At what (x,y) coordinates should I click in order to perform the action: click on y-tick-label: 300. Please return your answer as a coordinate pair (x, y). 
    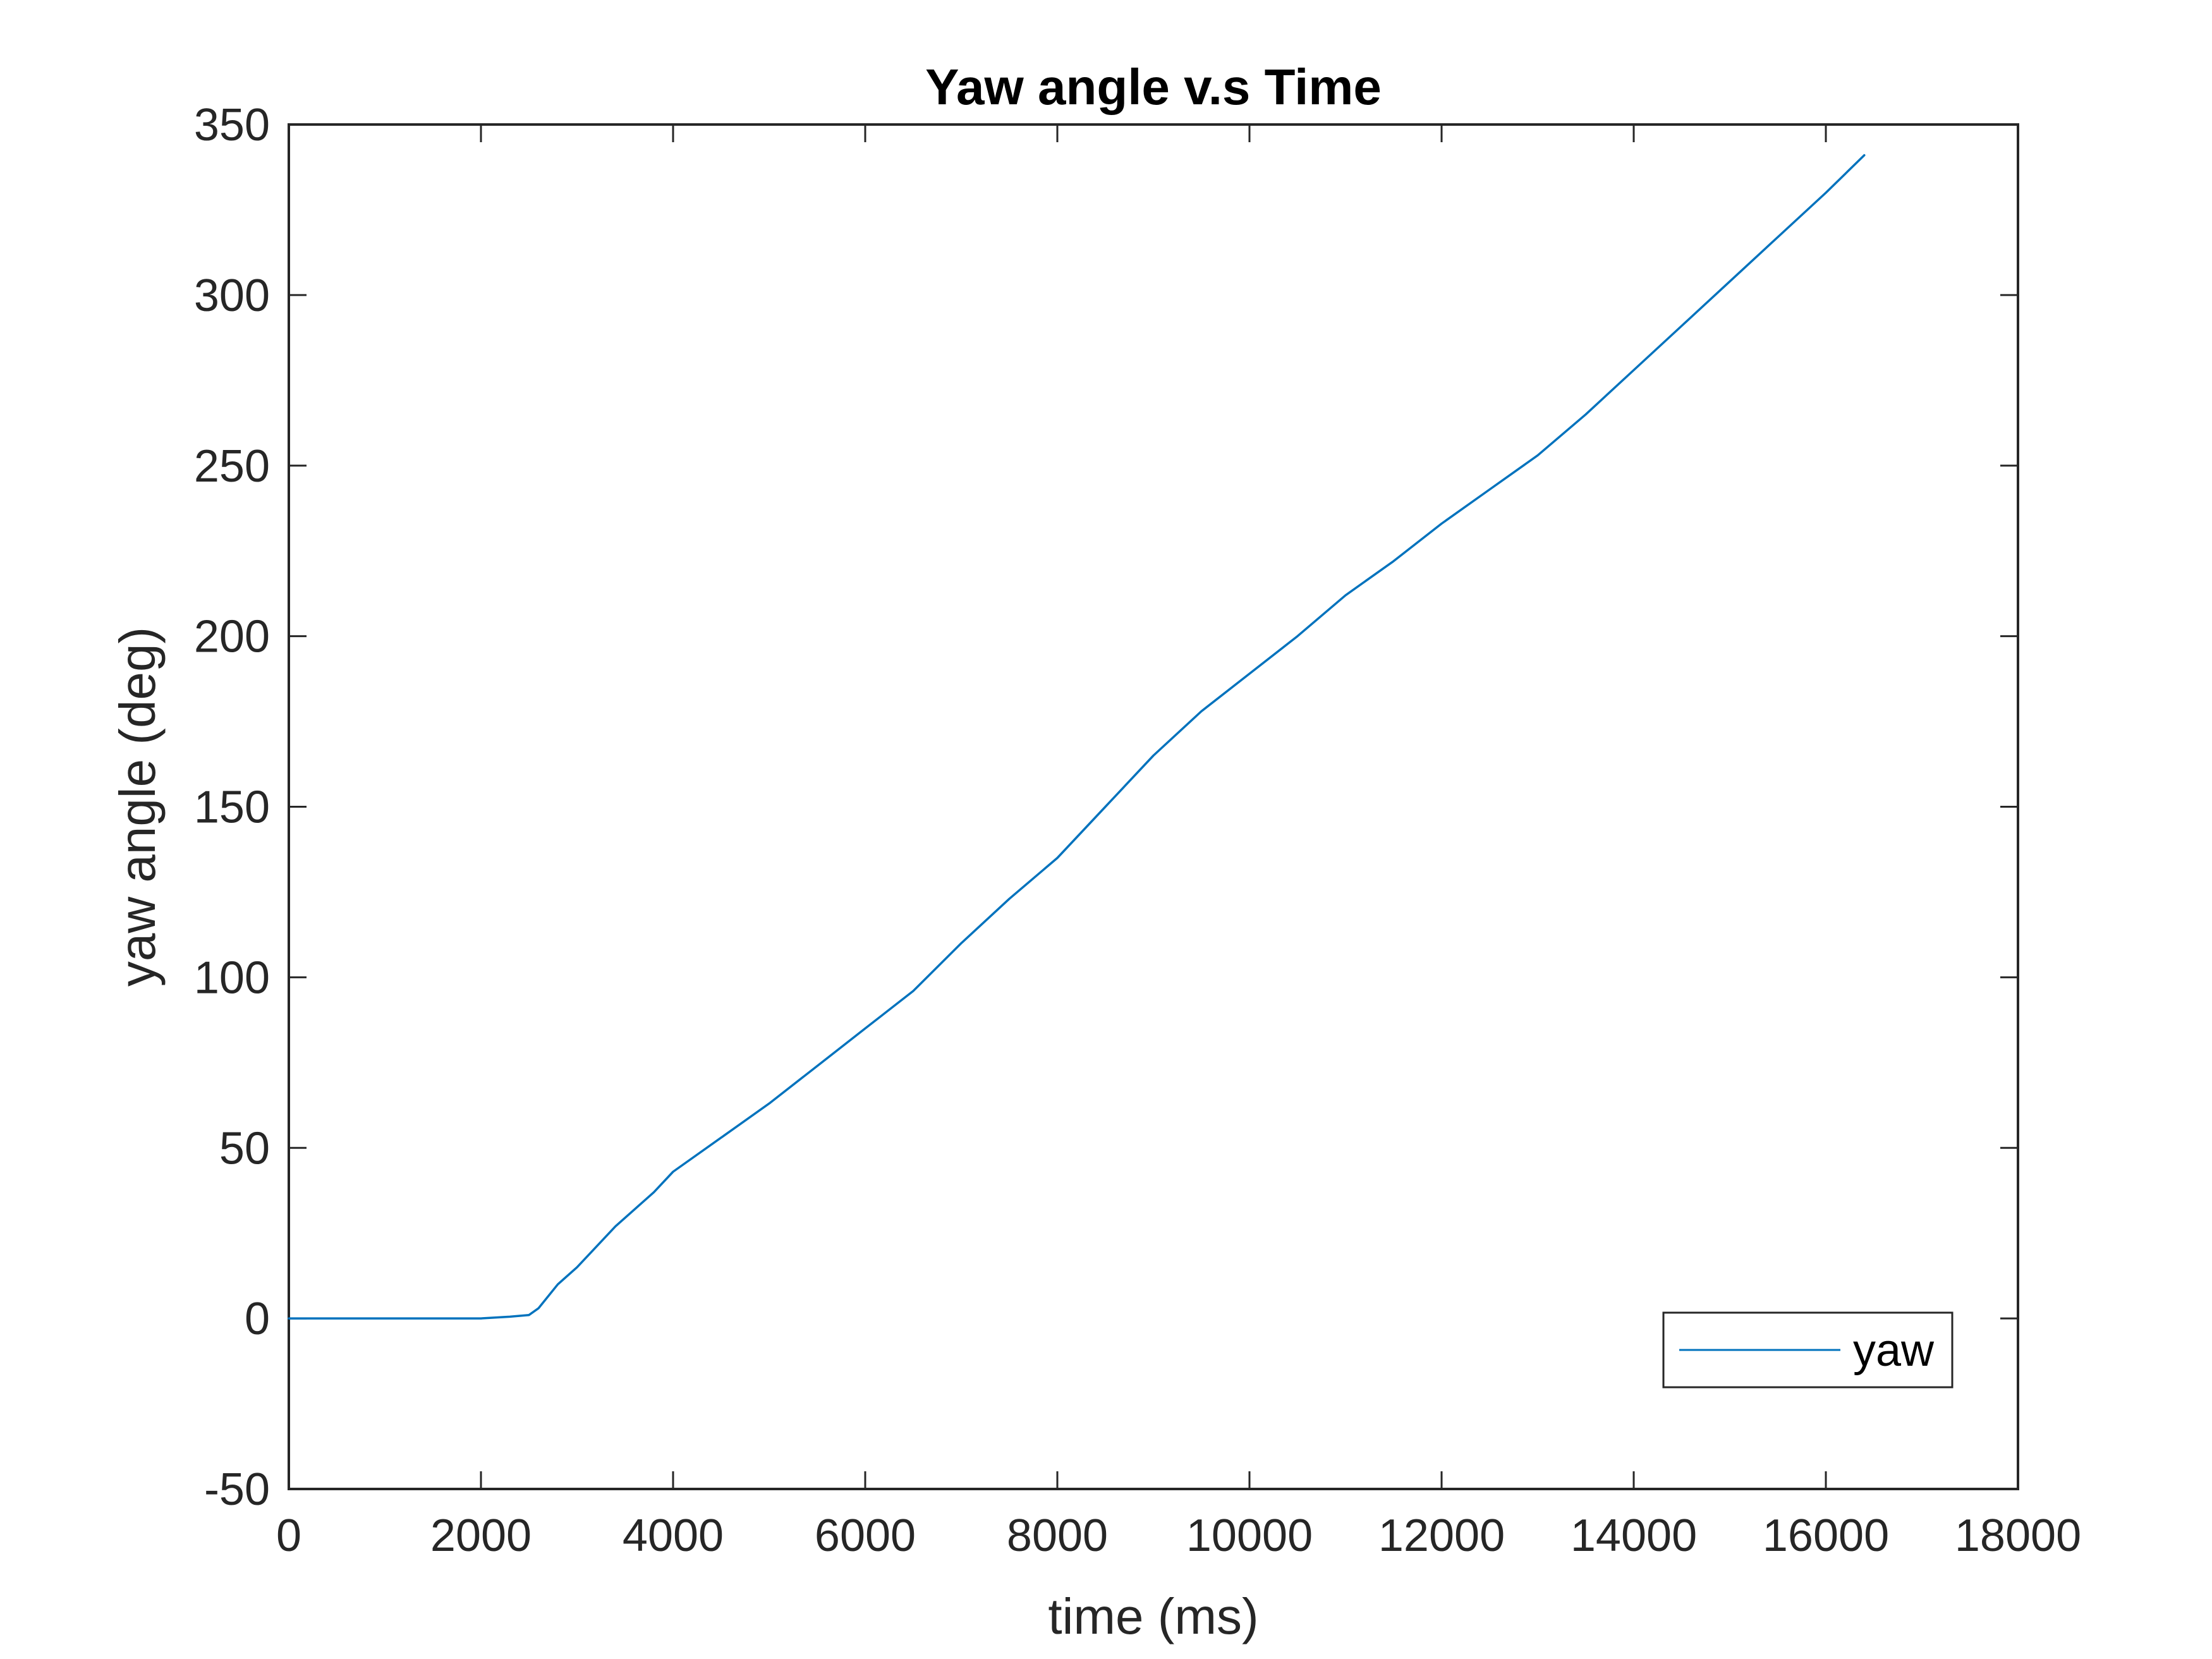
    Looking at the image, I should click on (232, 295).